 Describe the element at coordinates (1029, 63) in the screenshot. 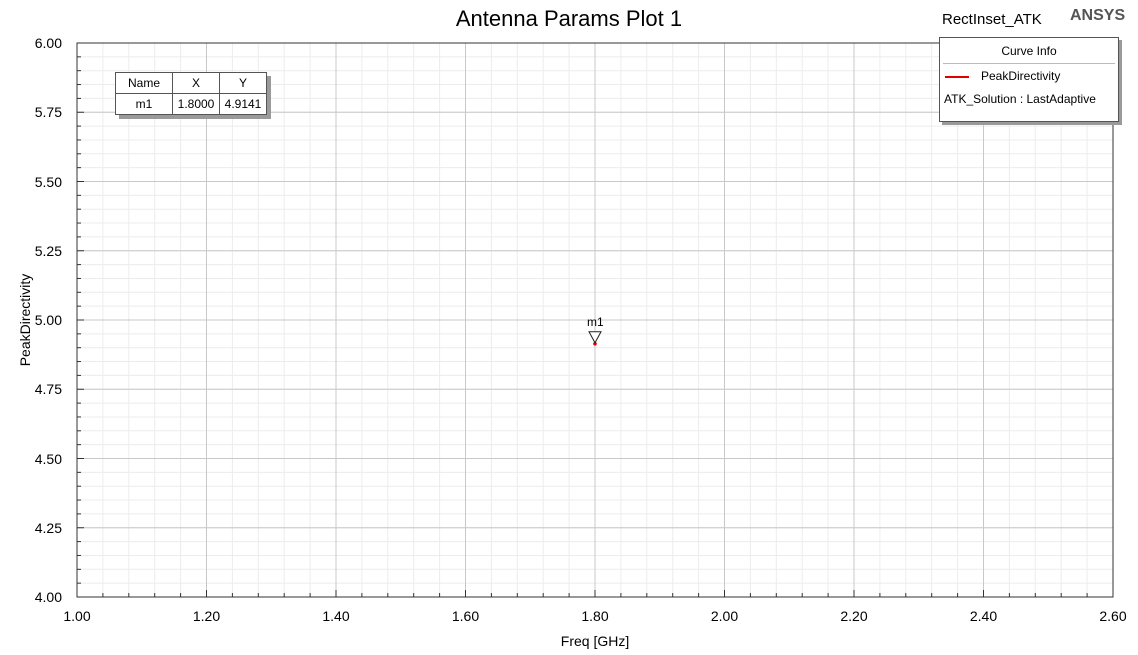

I see `legend-divider` at that location.